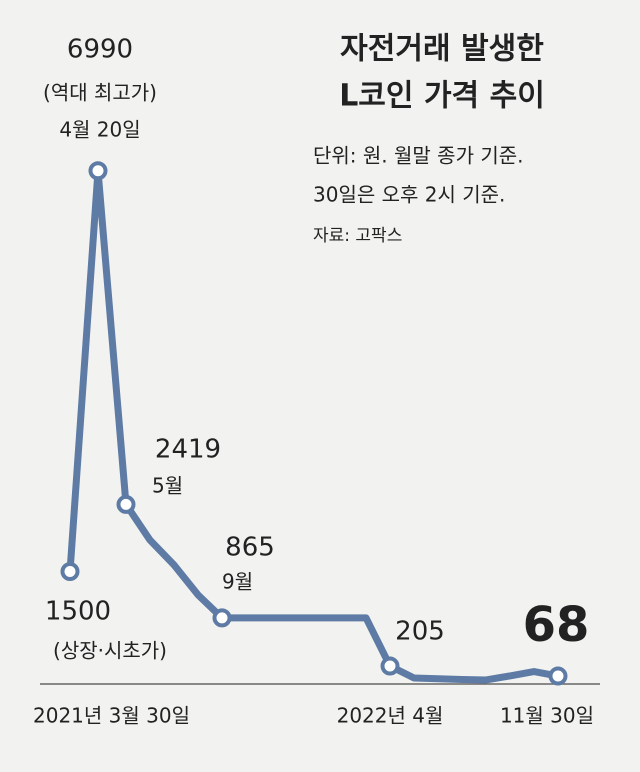  Describe the element at coordinates (556, 625) in the screenshot. I see `data-label: 68` at that location.